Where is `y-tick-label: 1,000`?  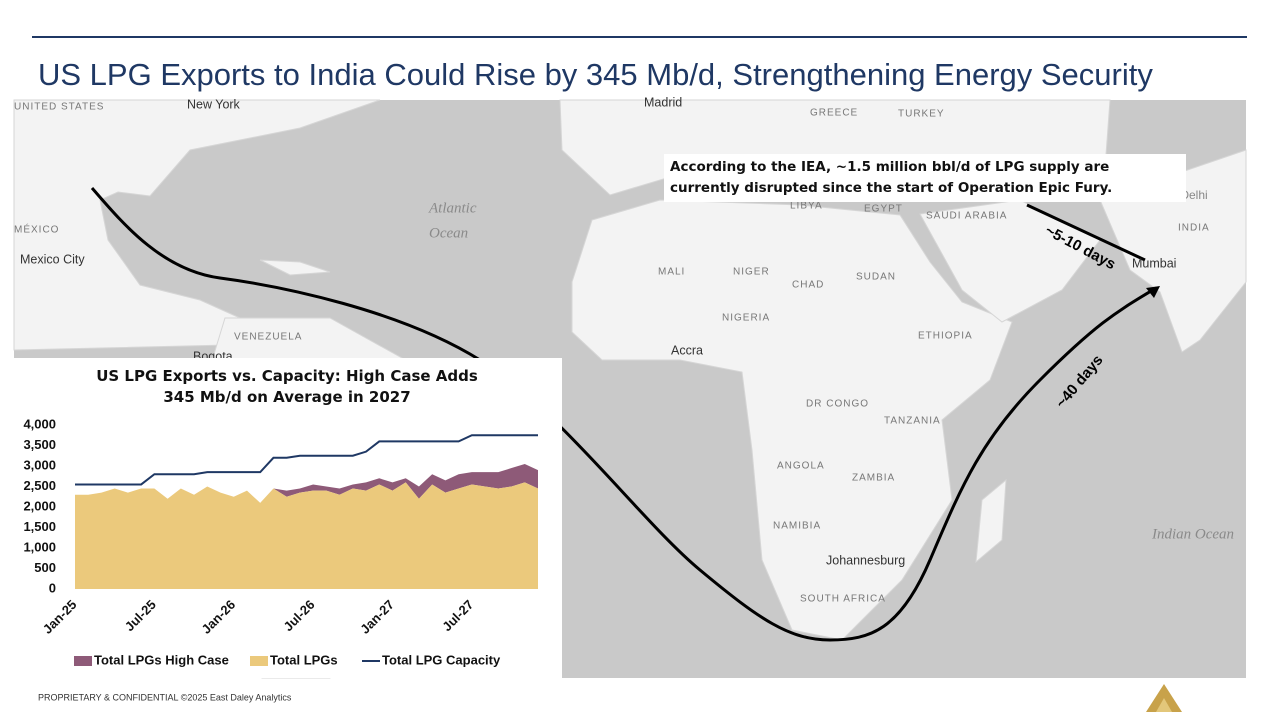
y-tick-label: 1,000 is located at coordinates (39, 546).